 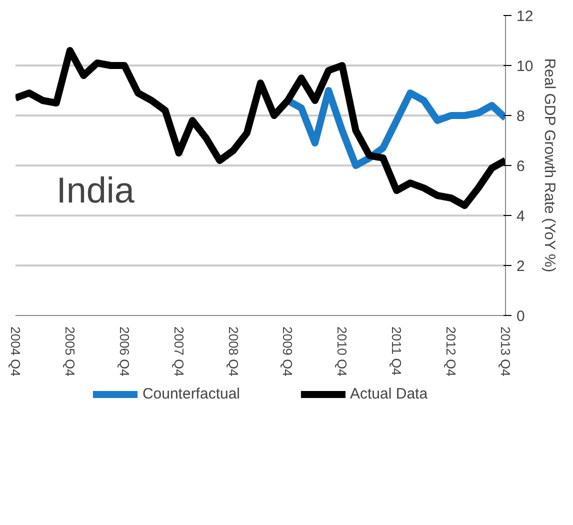 I want to click on x-tick-label: 2009 Q4, so click(x=288, y=351).